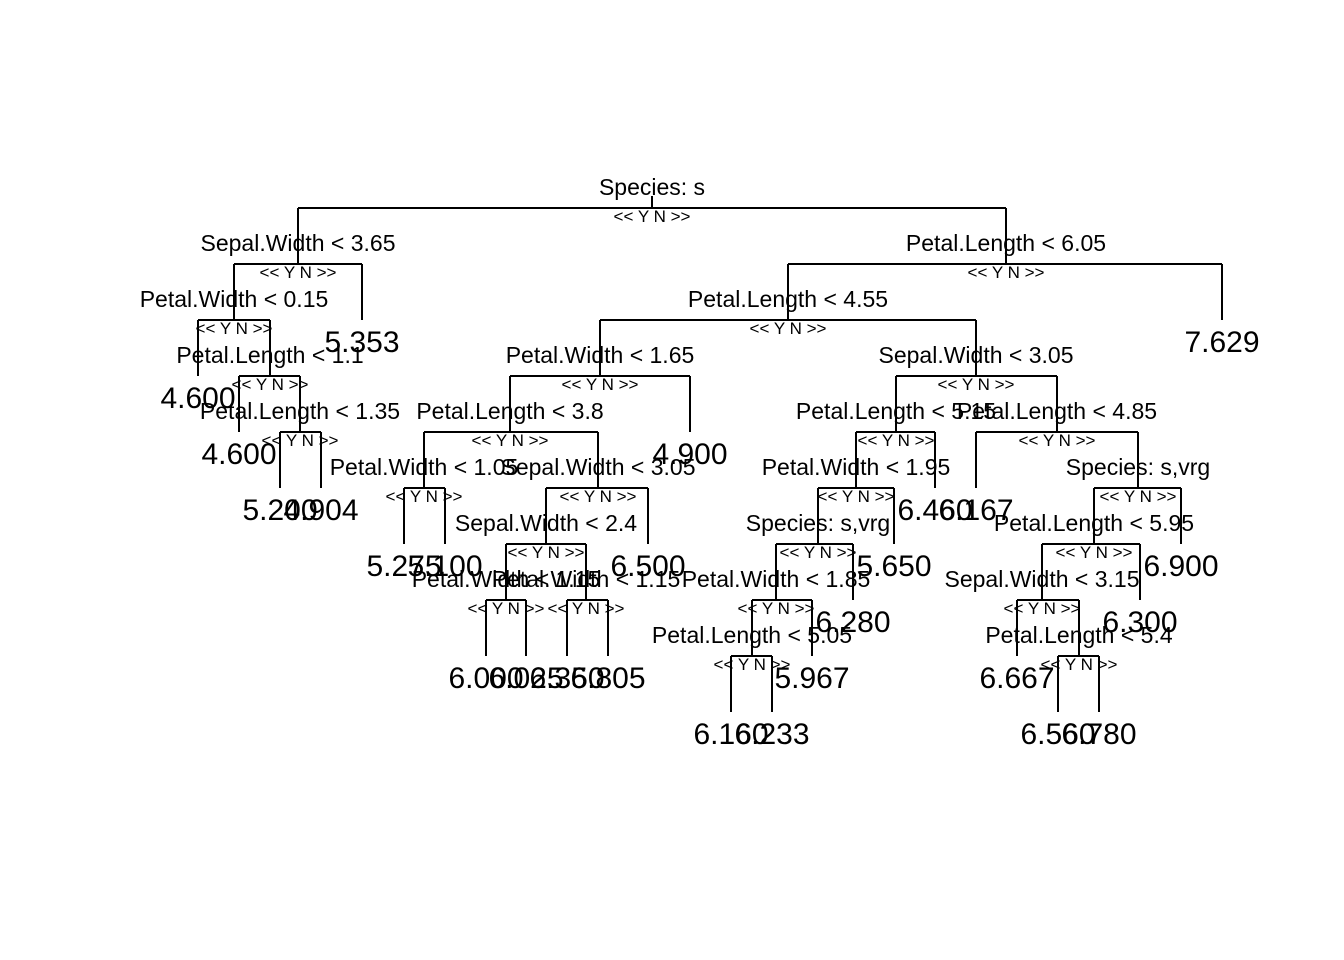 The width and height of the screenshot is (1344, 960). Describe the element at coordinates (506, 579) in the screenshot. I see `split-label-n13: Petal.Width < 1.15` at that location.